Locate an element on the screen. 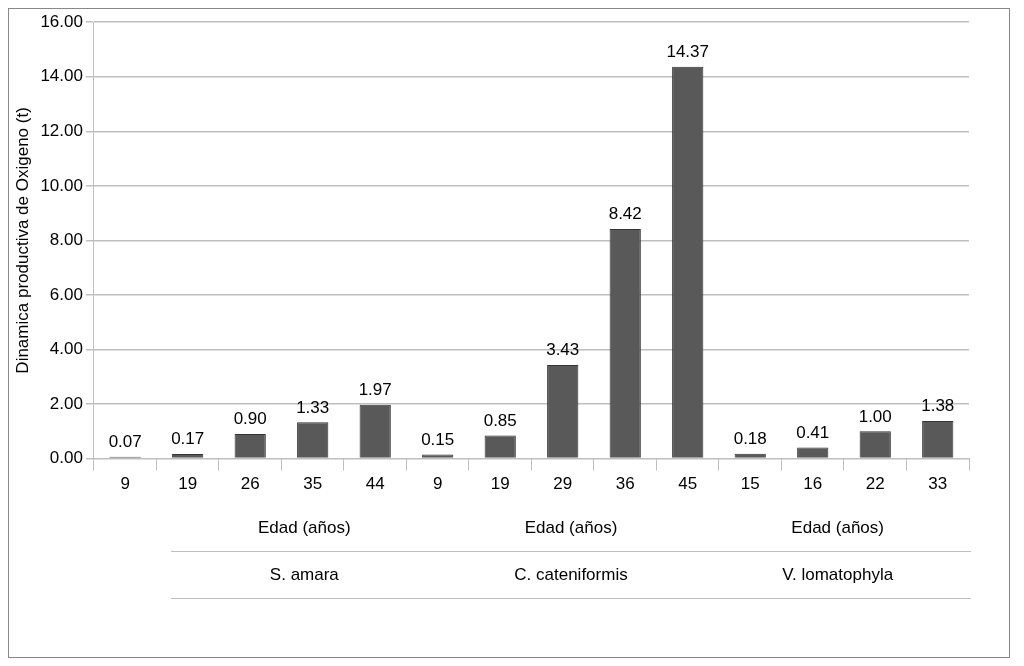 This screenshot has width=1024, height=666. data-label: 8.42 is located at coordinates (625, 214).